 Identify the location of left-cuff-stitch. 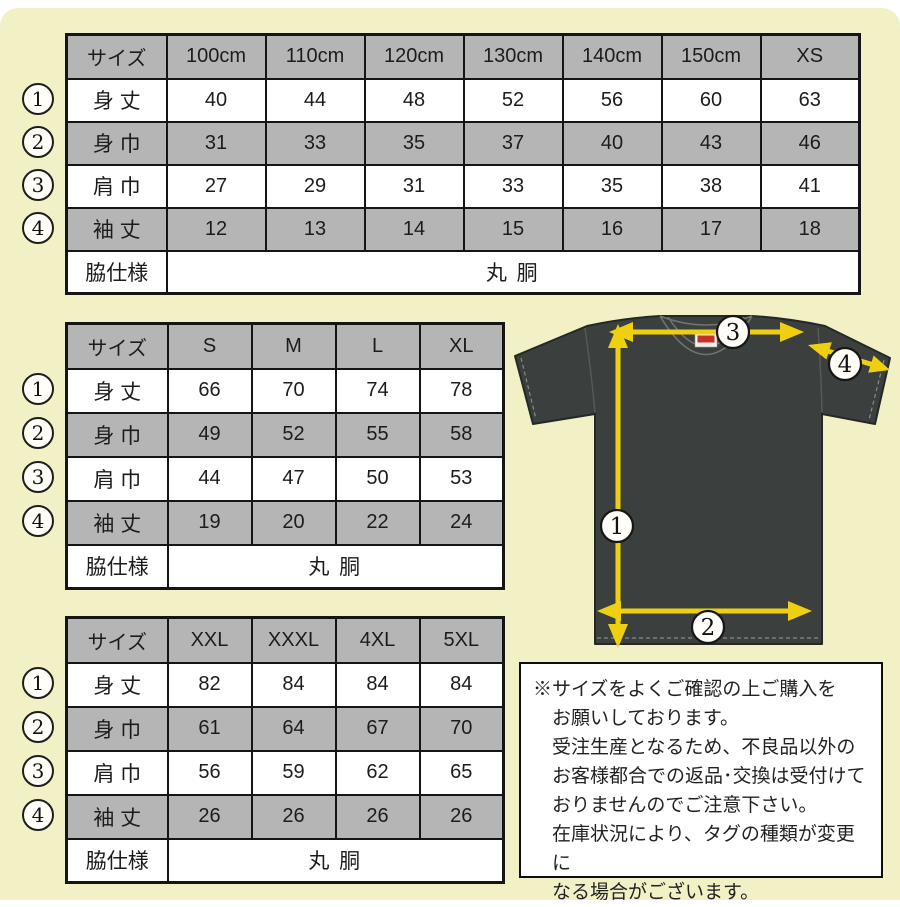
(528, 388).